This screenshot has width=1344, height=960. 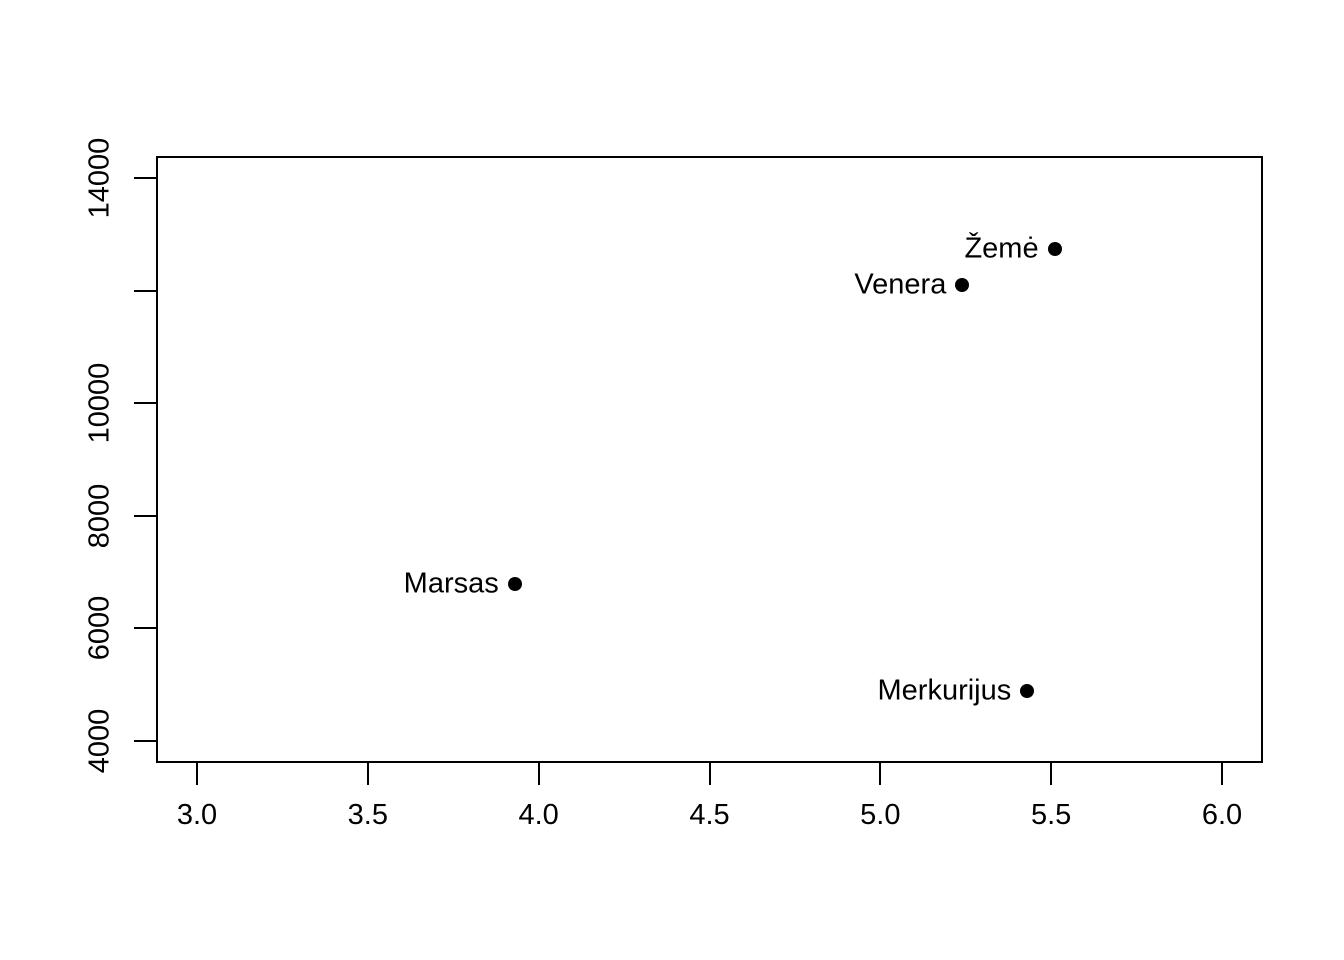 What do you see at coordinates (709, 815) in the screenshot?
I see `x-axis-tick-label: 4.5` at bounding box center [709, 815].